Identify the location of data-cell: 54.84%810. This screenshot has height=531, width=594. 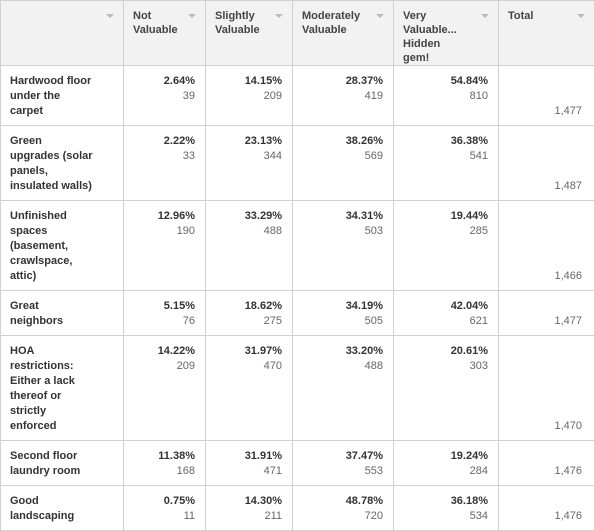
(446, 96).